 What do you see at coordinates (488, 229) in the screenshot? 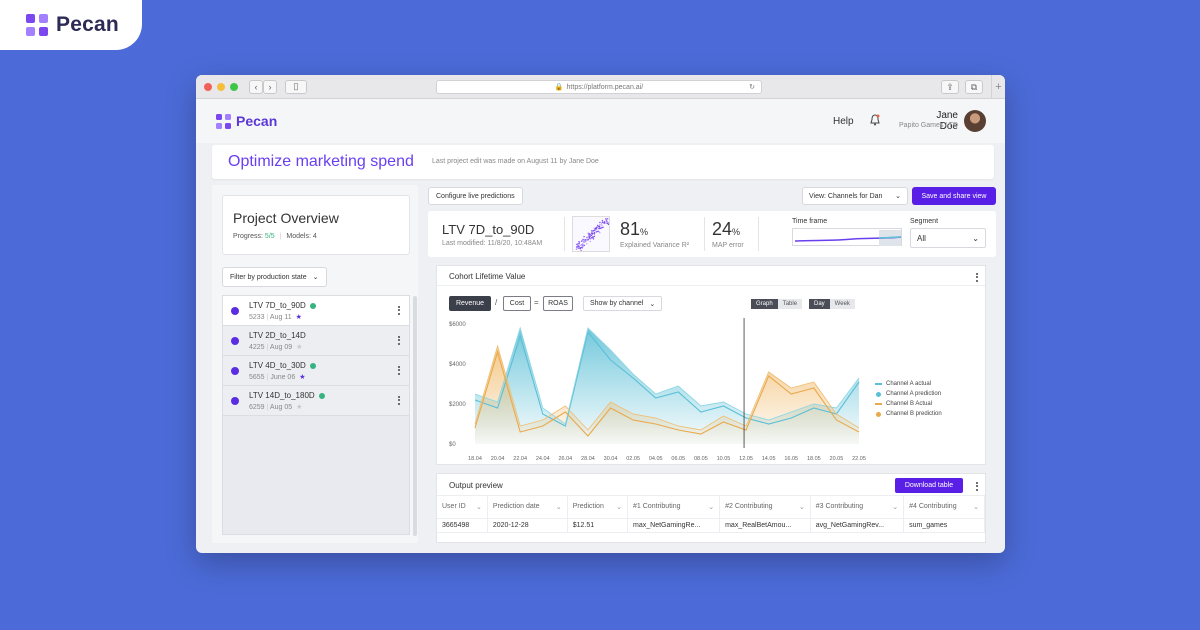
I see `model-title: LTV 7D_to_90D` at bounding box center [488, 229].